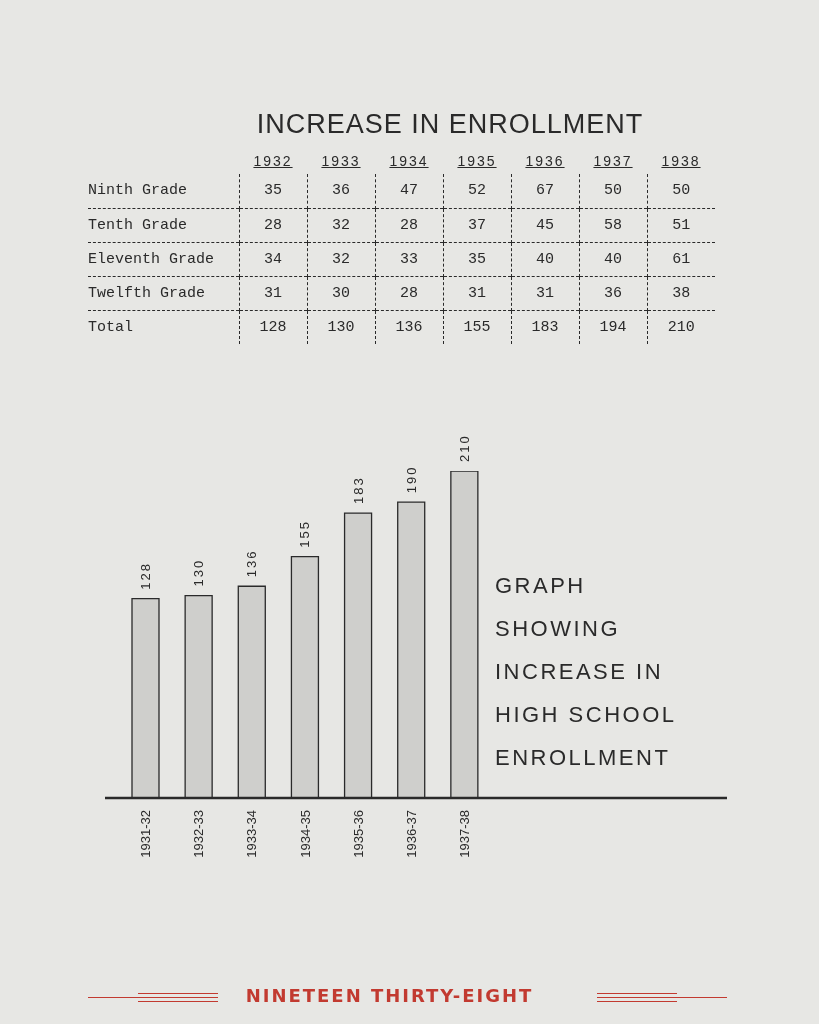 This screenshot has height=1024, width=819. What do you see at coordinates (411, 834) in the screenshot?
I see `x-tick-label: 1936-37` at bounding box center [411, 834].